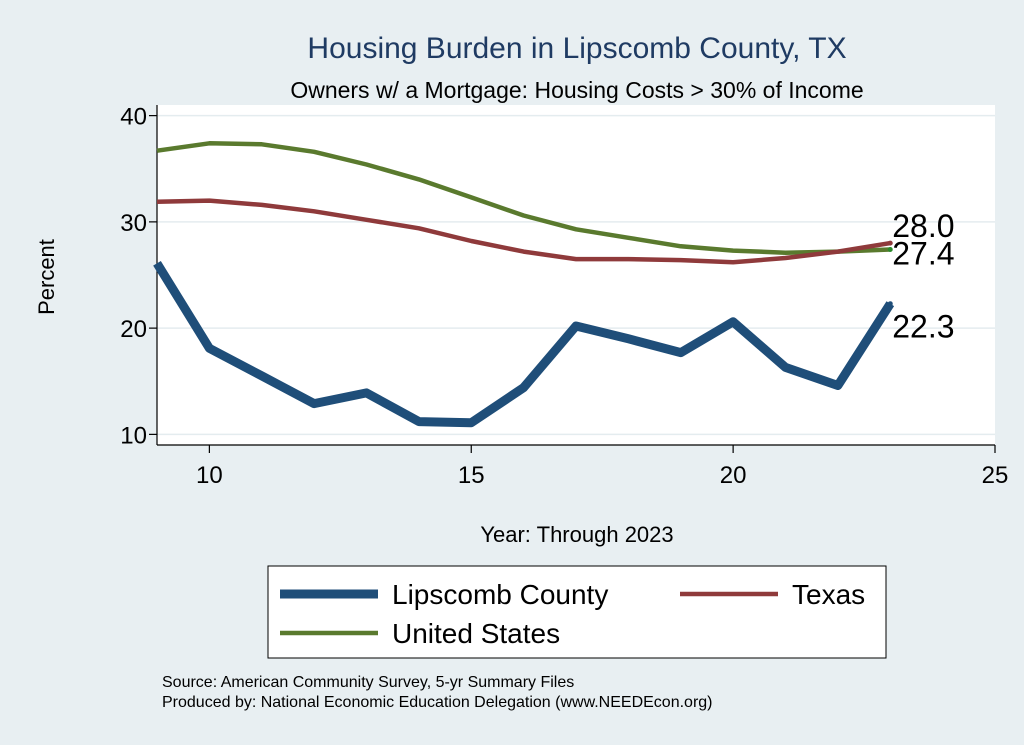 The image size is (1024, 745). I want to click on legend-label: United States, so click(476, 633).